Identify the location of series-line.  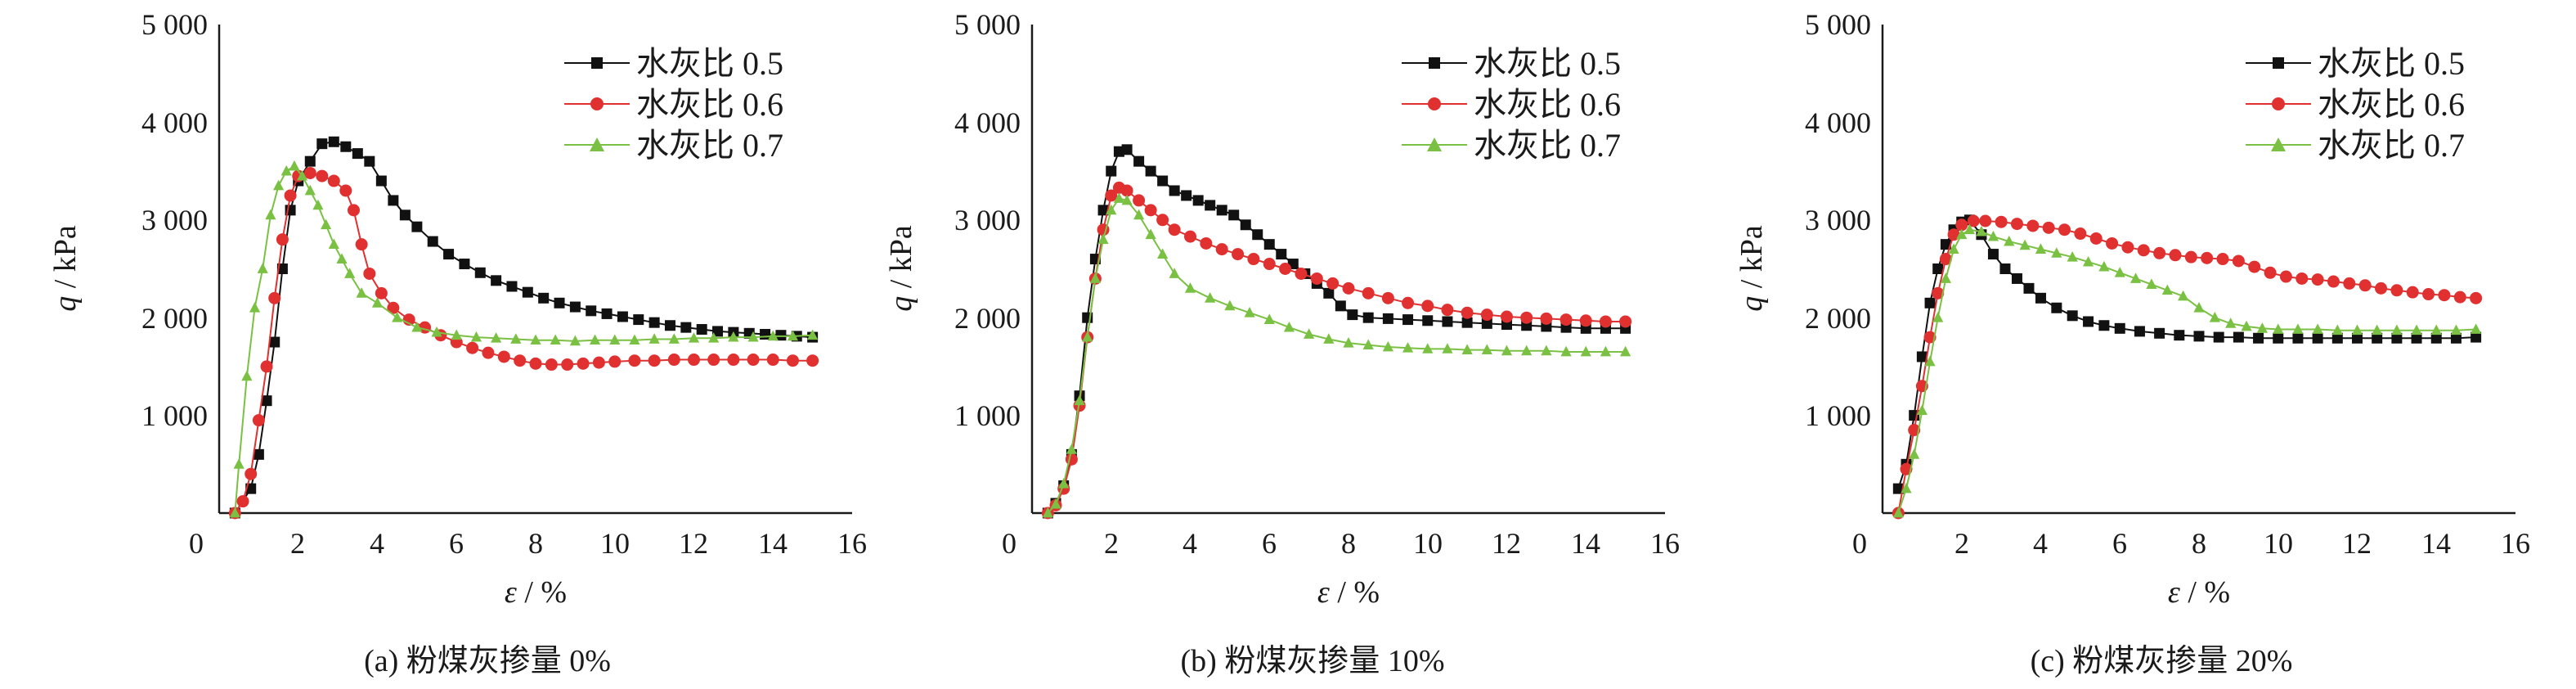
(1336, 350).